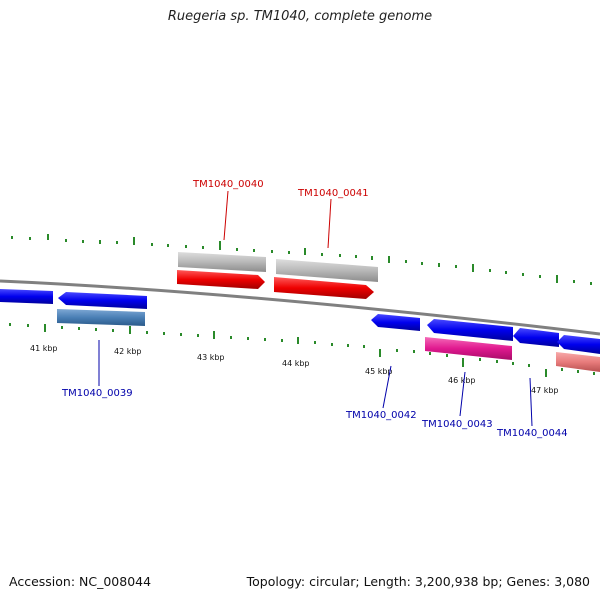  Describe the element at coordinates (300, 307) in the screenshot. I see `genome-backbone` at that location.